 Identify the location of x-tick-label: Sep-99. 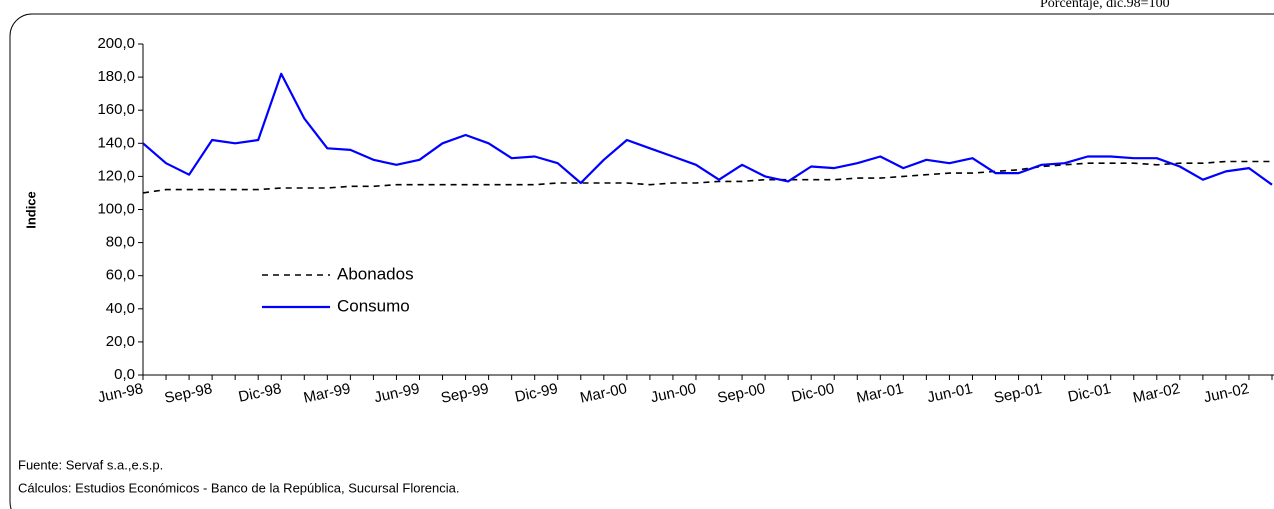
(464, 393).